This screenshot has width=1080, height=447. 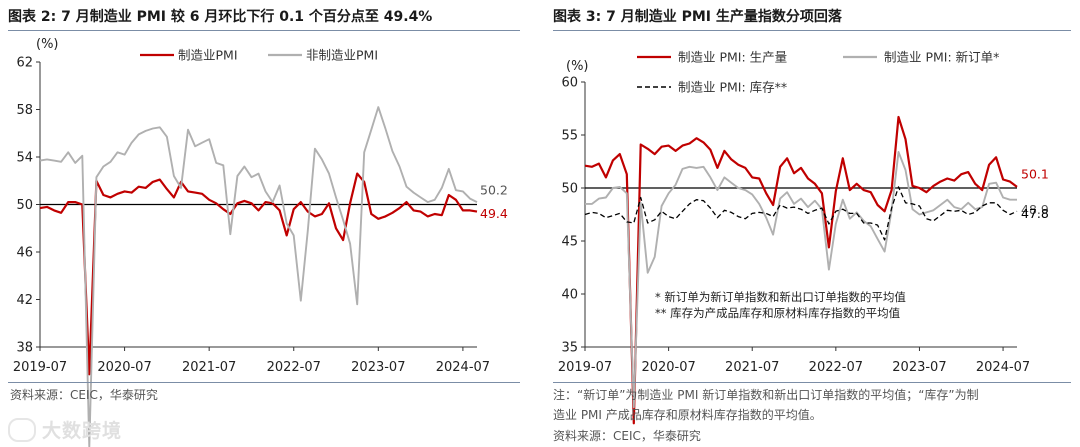 What do you see at coordinates (697, 17) in the screenshot?
I see `right-chart-title: 图表 3: 7 月制造业 PMI 生产量指数分项回落` at bounding box center [697, 17].